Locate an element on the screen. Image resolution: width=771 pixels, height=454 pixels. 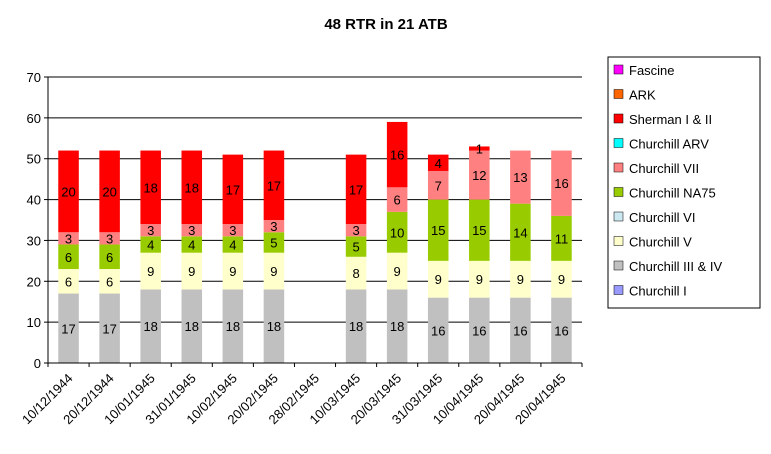
legend-item: ARK is located at coordinates (642, 95).